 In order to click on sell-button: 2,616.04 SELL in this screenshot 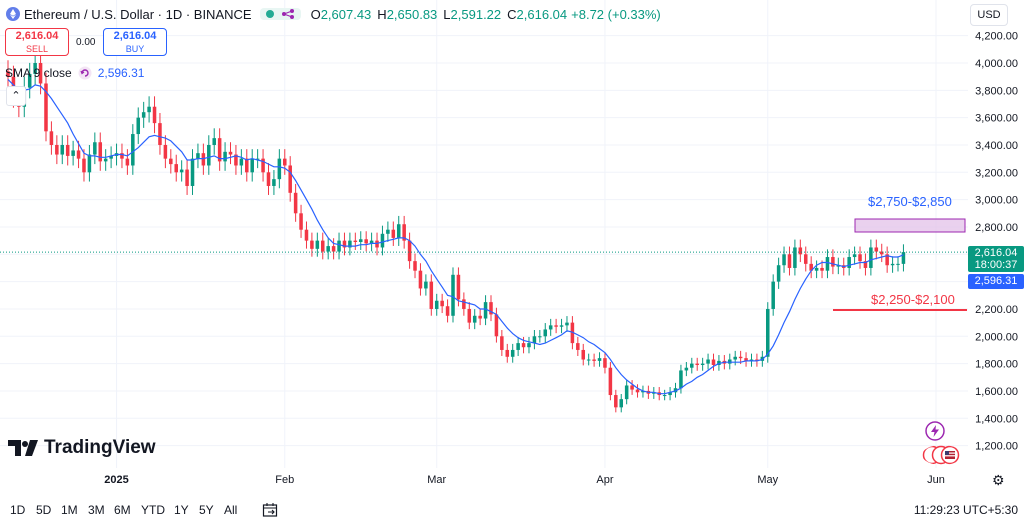, I will do `click(37, 42)`.